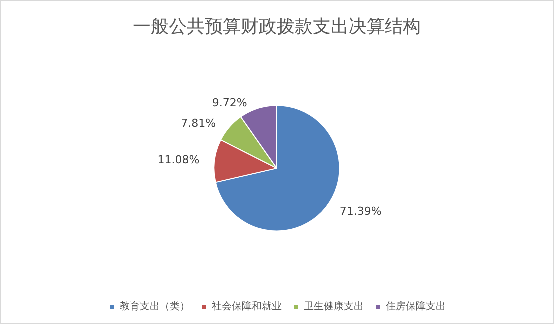  Describe the element at coordinates (198, 123) in the screenshot. I see `data-label: 7.81%` at that location.